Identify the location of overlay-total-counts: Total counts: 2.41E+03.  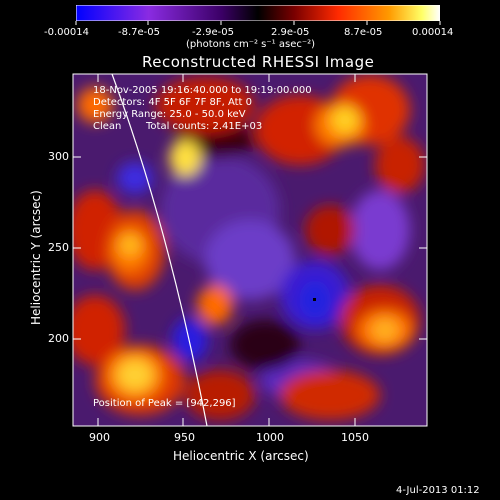
(204, 126).